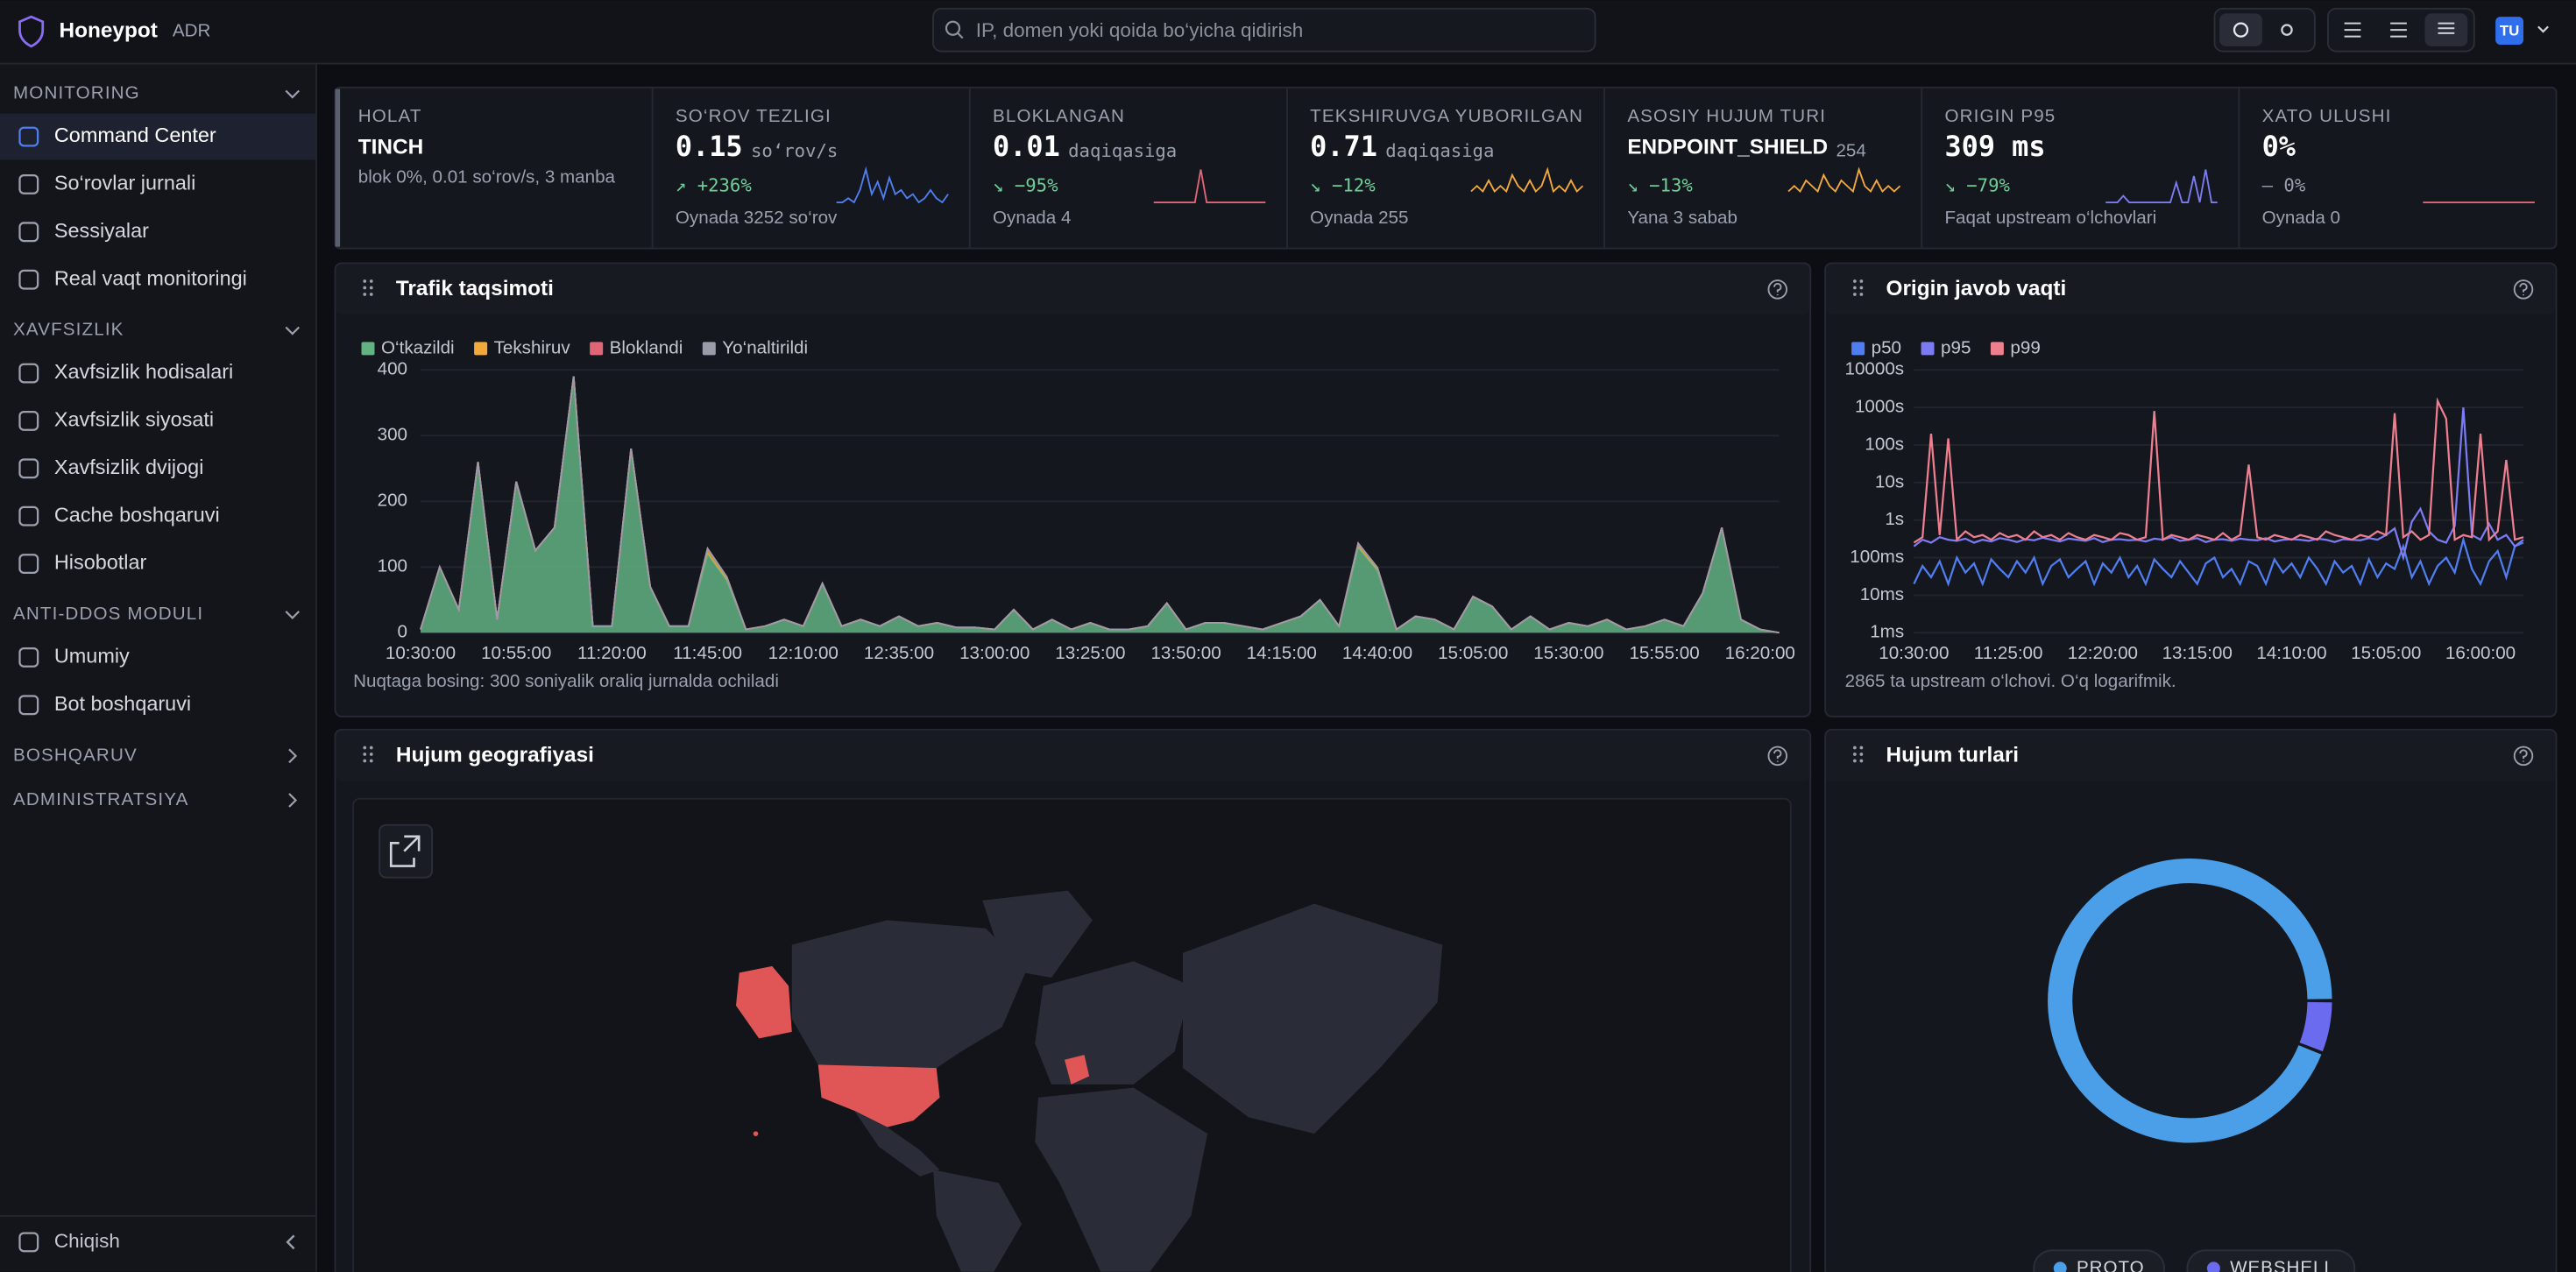 Image resolution: width=2576 pixels, height=1272 pixels. Describe the element at coordinates (2291, 653) in the screenshot. I see `x-tick-label: 14:10:00` at that location.